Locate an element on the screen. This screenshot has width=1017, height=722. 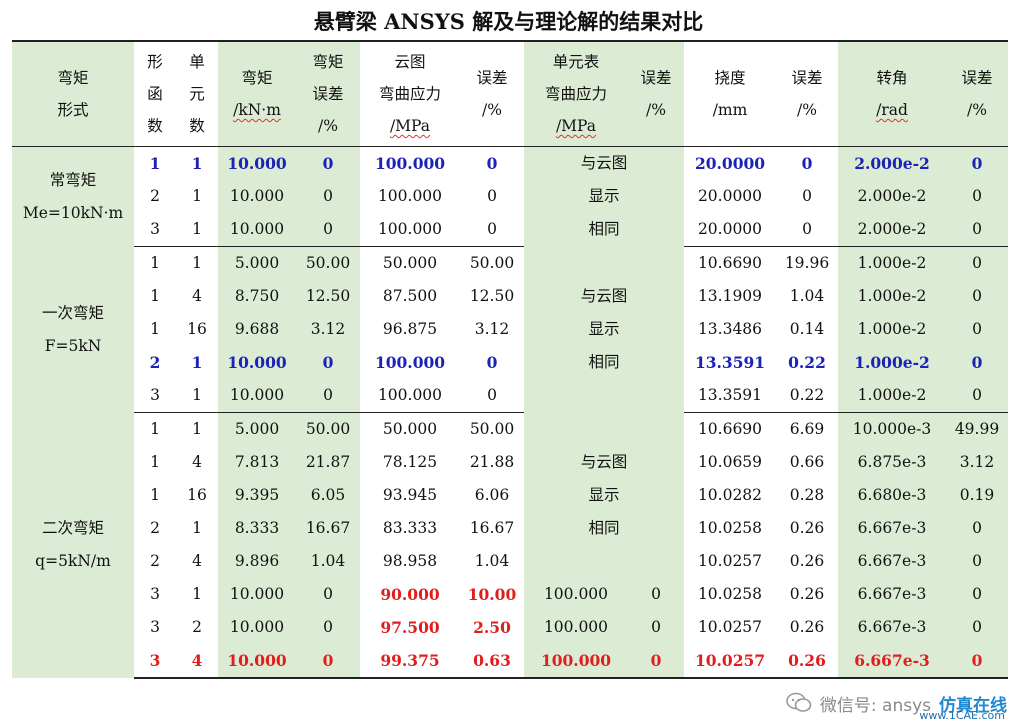
table-stress-note-line: 与云图 is located at coordinates (604, 296).